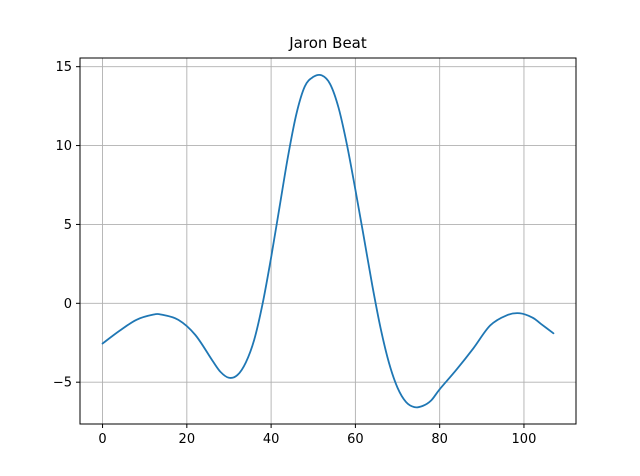 This screenshot has height=476, width=640. What do you see at coordinates (327, 43) in the screenshot?
I see `chart-title: Jaron Beat` at bounding box center [327, 43].